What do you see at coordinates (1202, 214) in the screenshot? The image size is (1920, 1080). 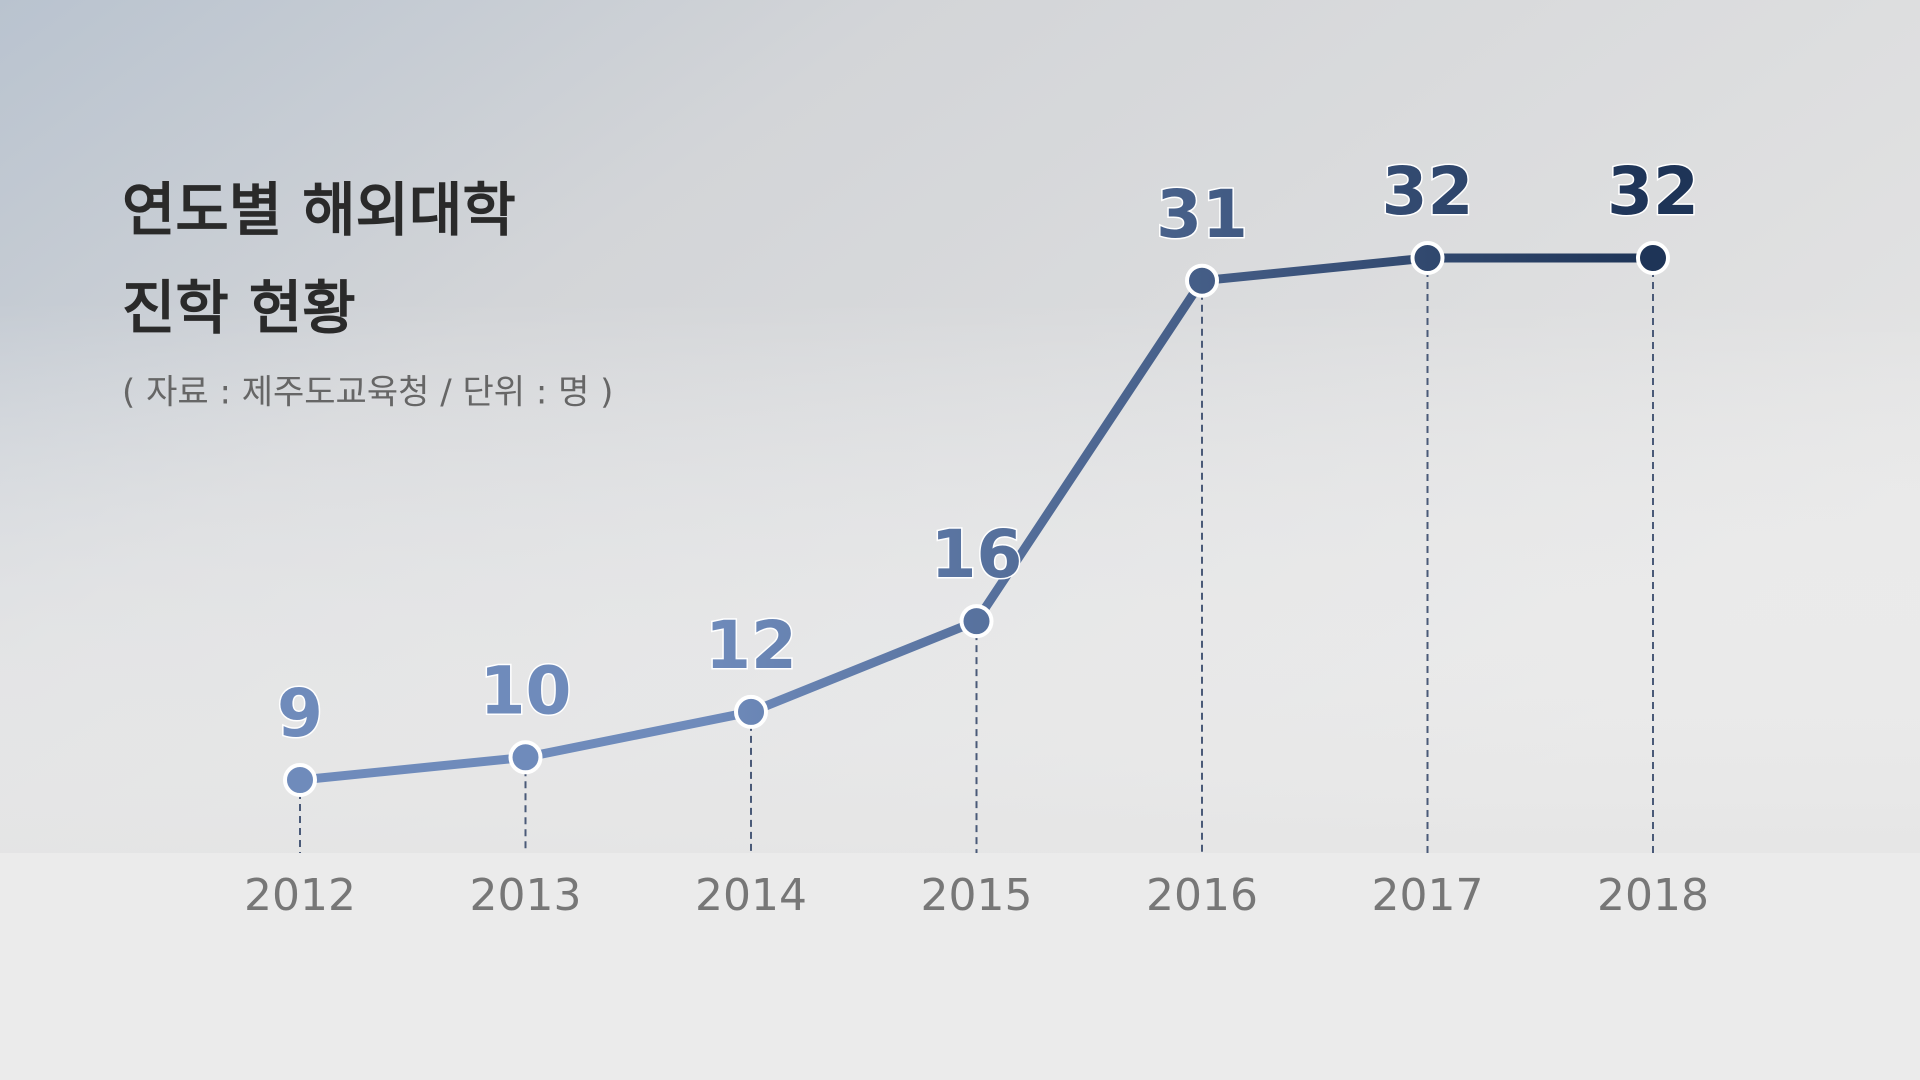 I see `data-label: 31` at bounding box center [1202, 214].